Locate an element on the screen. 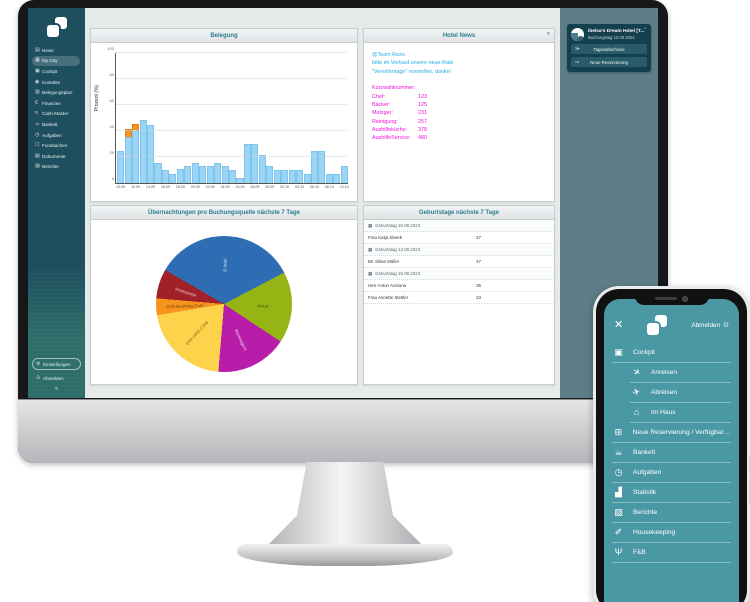  birthday-row: Frau Katja Klarek 27 is located at coordinates (459, 238).